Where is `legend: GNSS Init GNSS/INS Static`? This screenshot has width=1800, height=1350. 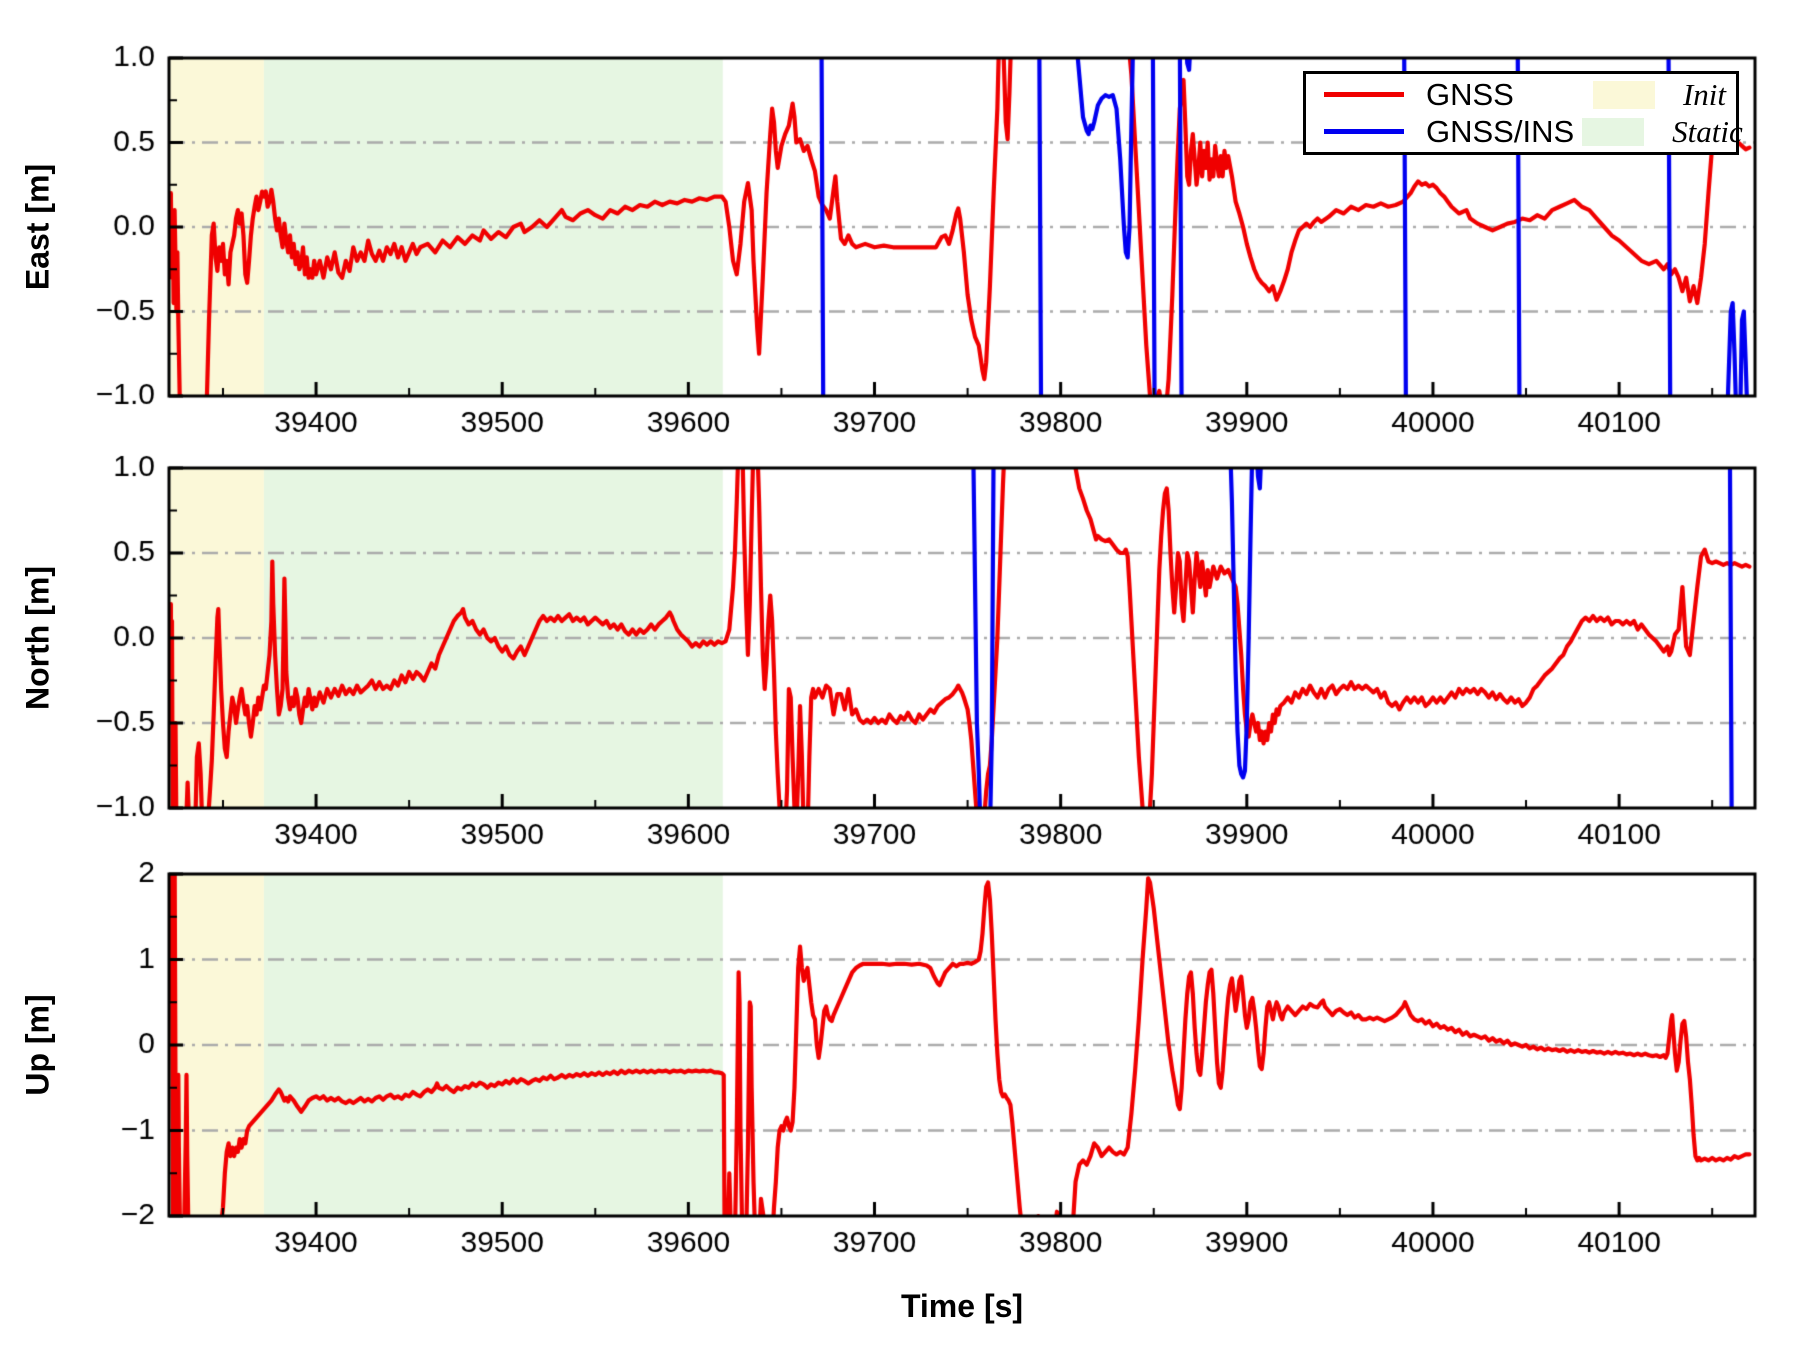
legend: GNSS Init GNSS/INS Static is located at coordinates (1523, 113).